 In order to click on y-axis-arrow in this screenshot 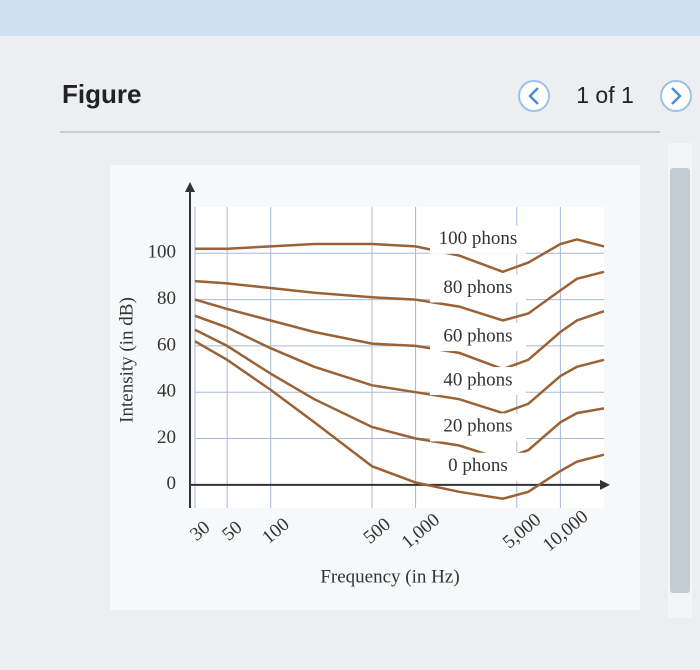, I will do `click(190, 187)`.